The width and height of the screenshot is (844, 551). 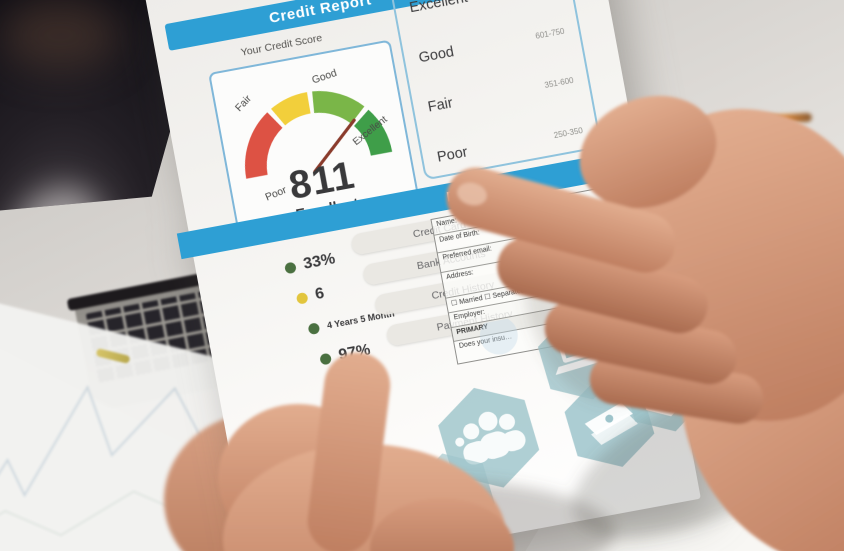 I want to click on right-index-finger, so click(x=561, y=220).